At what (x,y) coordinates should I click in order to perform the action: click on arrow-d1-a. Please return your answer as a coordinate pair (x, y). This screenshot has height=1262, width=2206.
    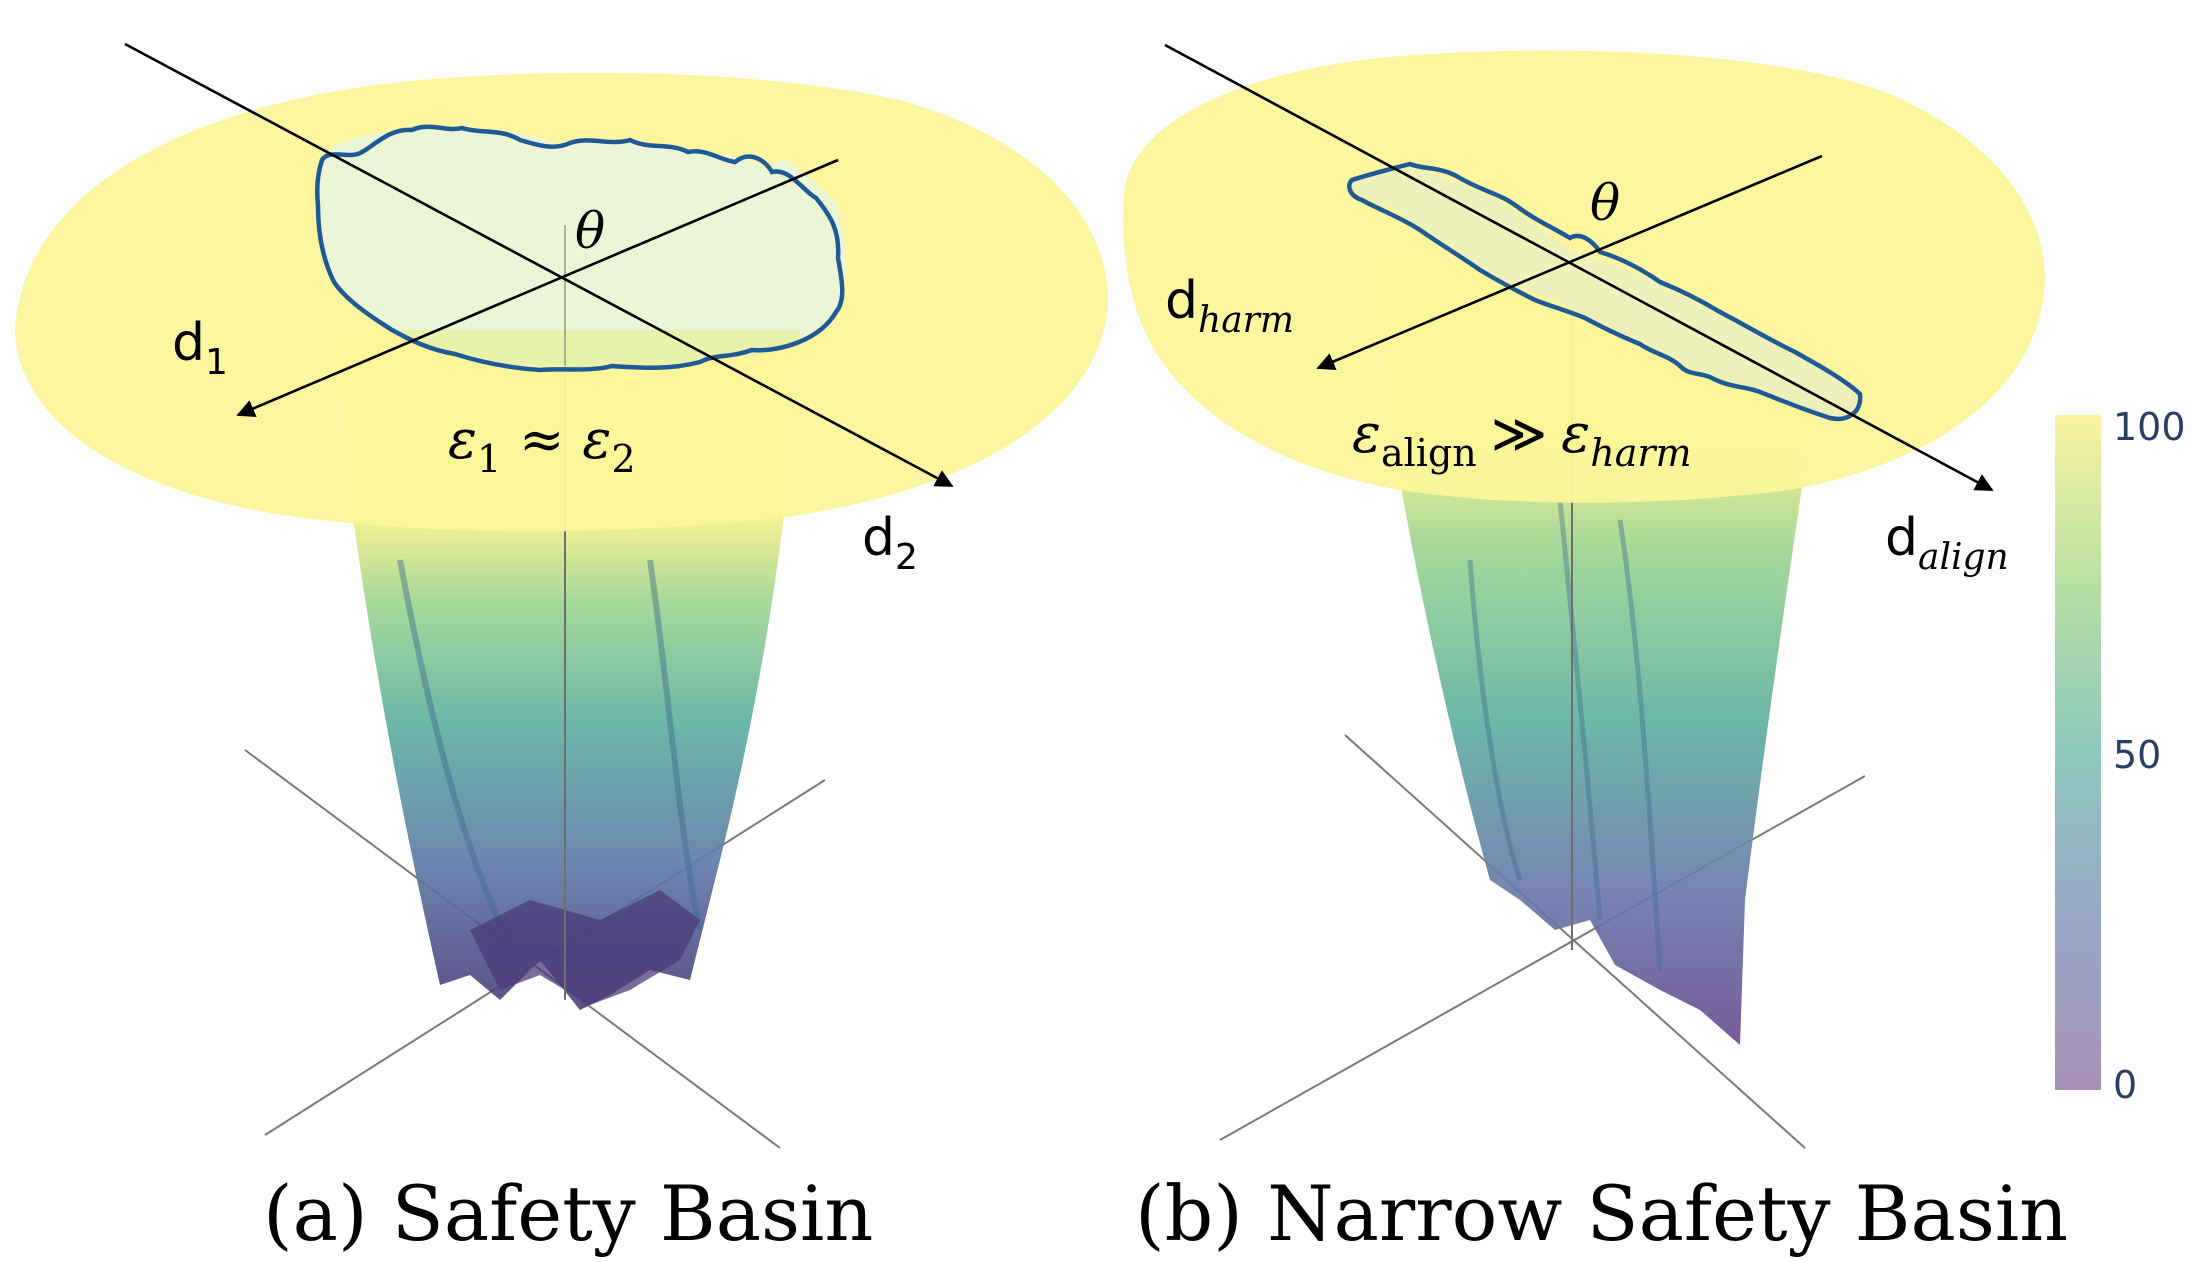
    Looking at the image, I should click on (537, 287).